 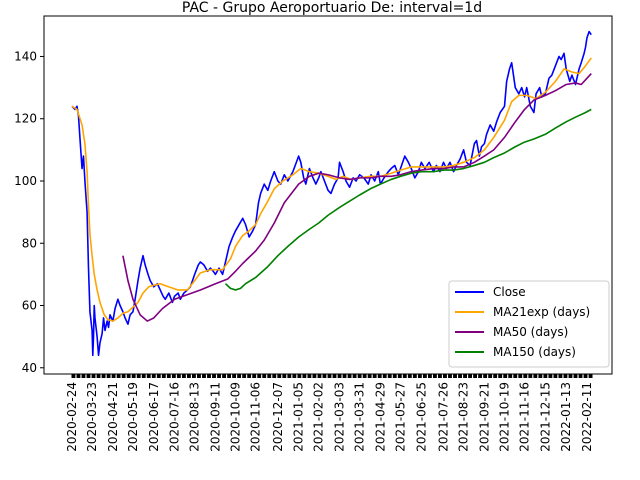 I want to click on x-tick-label: 2021-09-21, so click(x=484, y=417).